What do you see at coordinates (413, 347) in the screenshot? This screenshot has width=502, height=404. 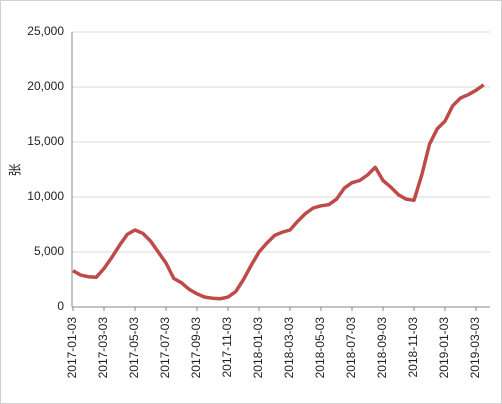 I see `x-tick-label: 2018-11-03` at bounding box center [413, 347].